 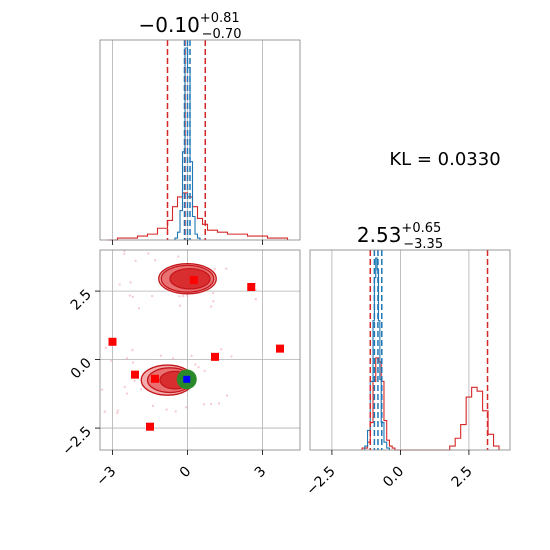 What do you see at coordinates (190, 26) in the screenshot?
I see `histogram-title: −0.10+0.81 −0.70` at bounding box center [190, 26].